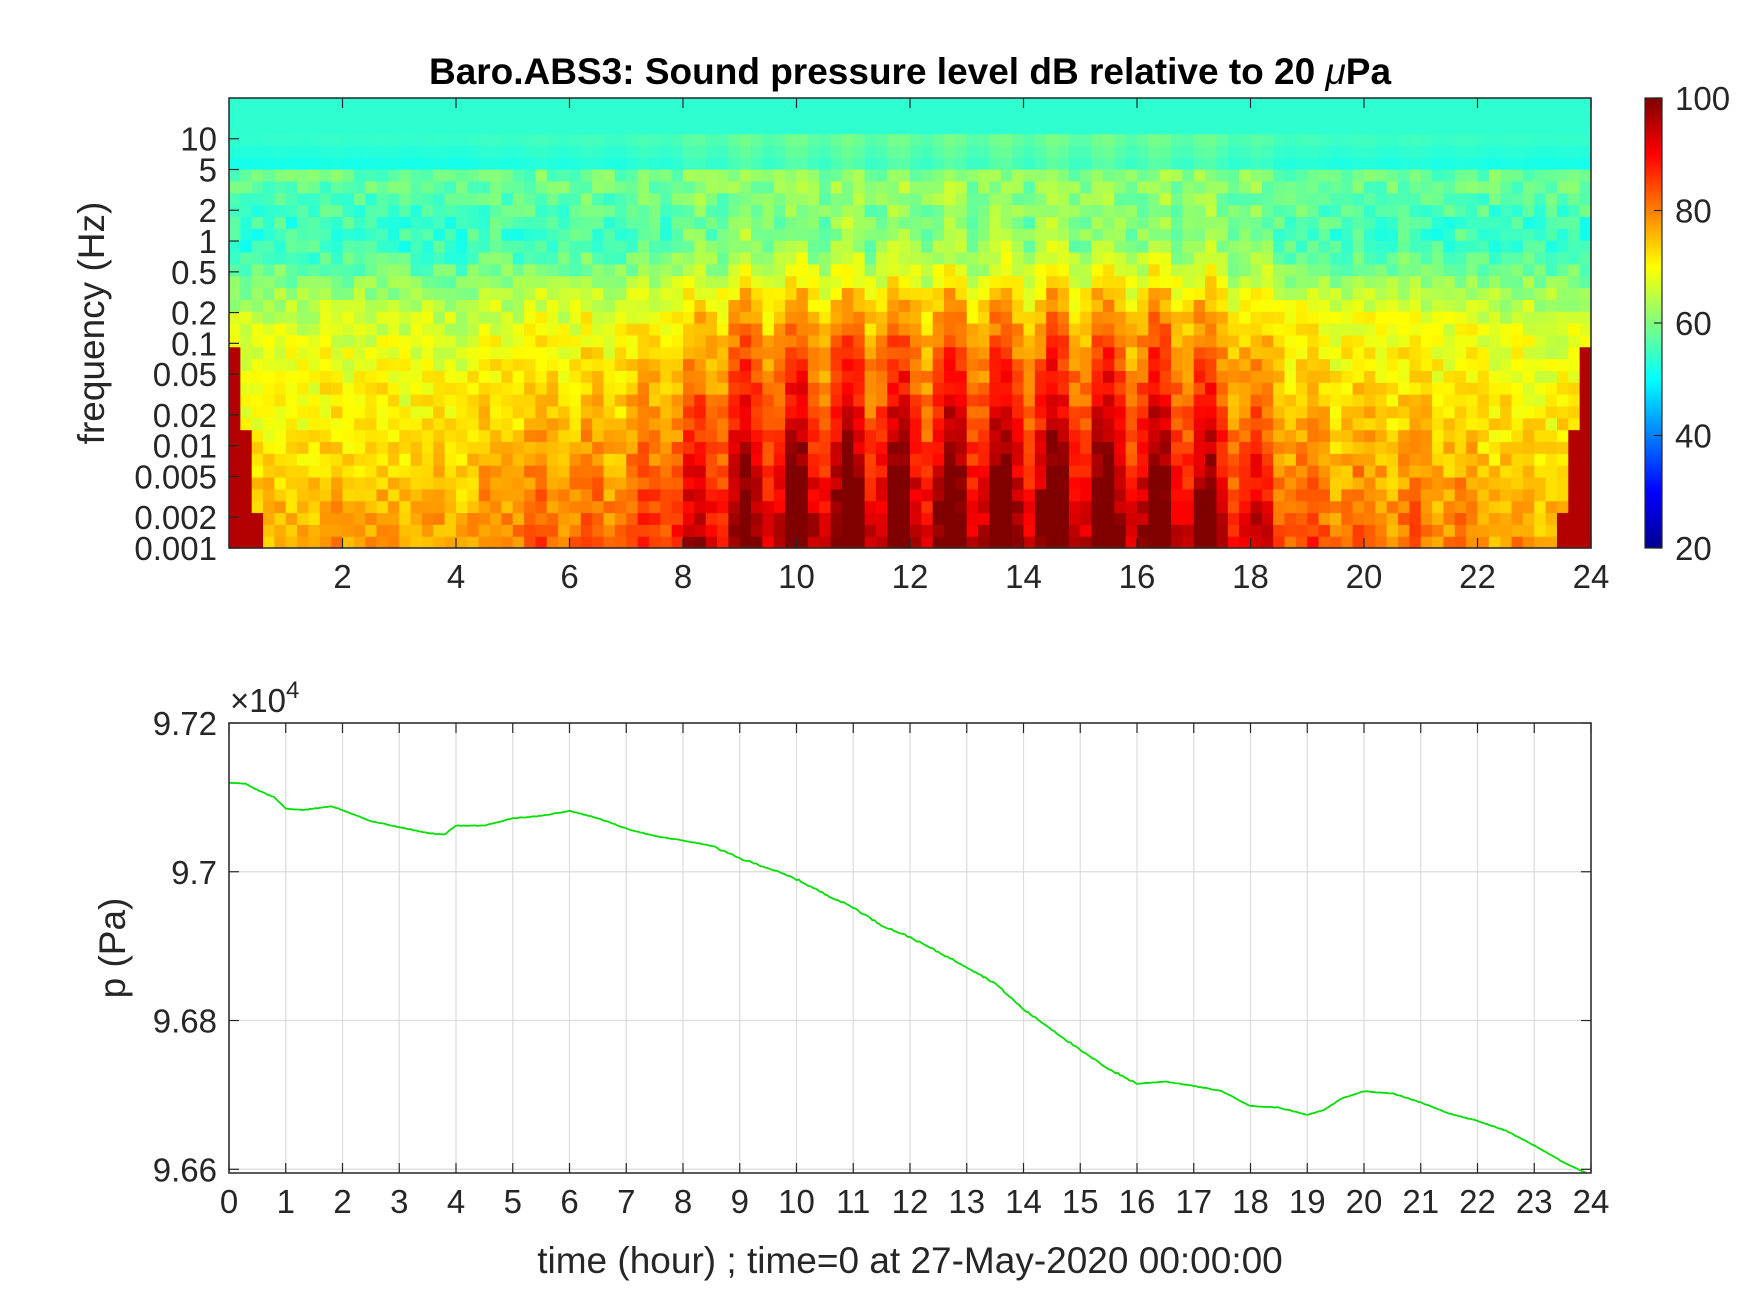 This screenshot has height=1313, width=1750. I want to click on spectrogram-y-tick-label: 0.2, so click(194, 313).